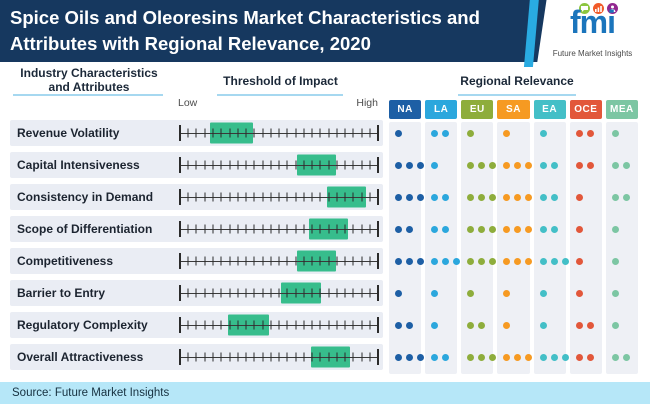 This screenshot has height=404, width=650. I want to click on region-chip-row: NA LA EU SA EA OCE MEA, so click(513, 109).